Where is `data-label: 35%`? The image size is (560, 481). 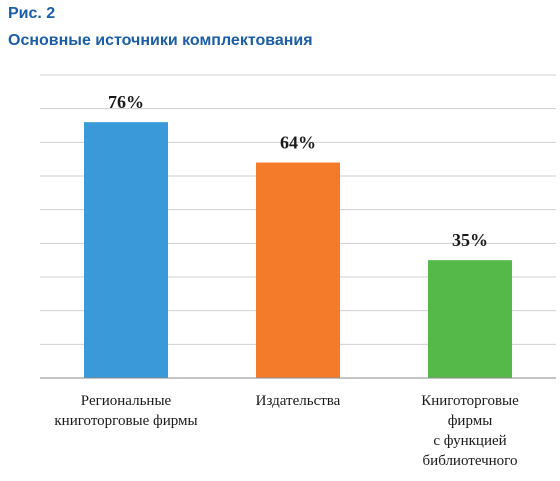
data-label: 35% is located at coordinates (470, 240).